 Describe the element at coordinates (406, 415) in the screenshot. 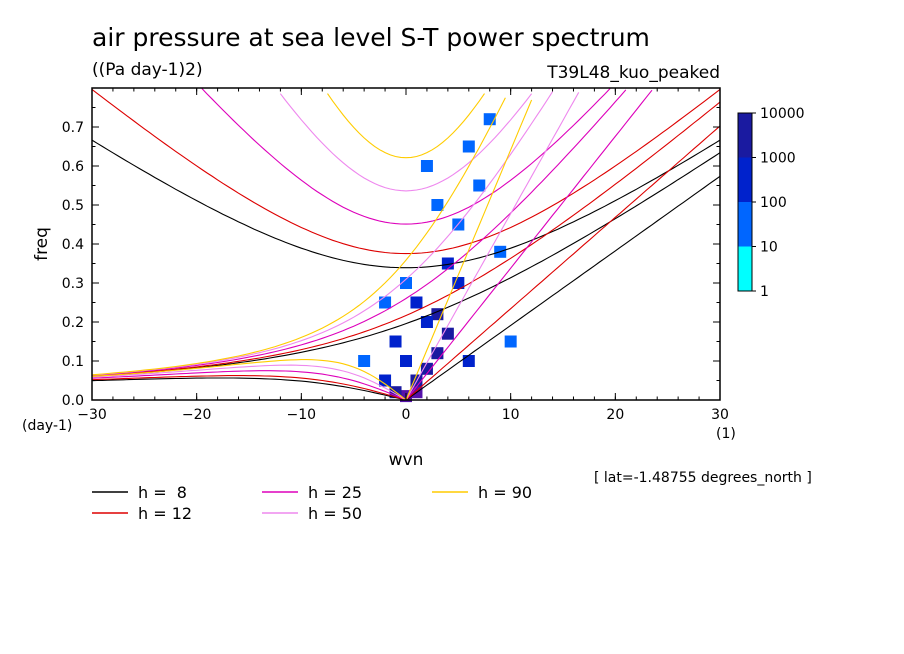

I see `x-tick-label: 0` at that location.